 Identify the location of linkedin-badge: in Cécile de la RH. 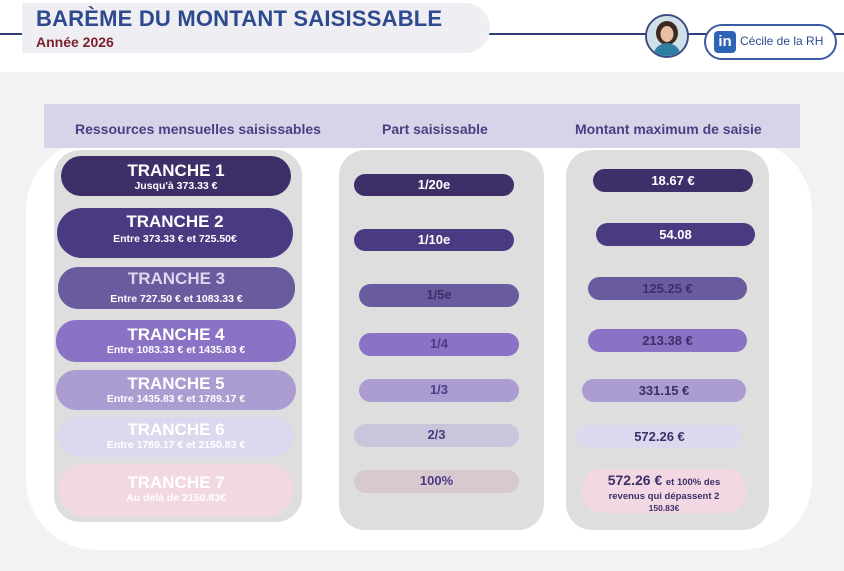
(770, 42).